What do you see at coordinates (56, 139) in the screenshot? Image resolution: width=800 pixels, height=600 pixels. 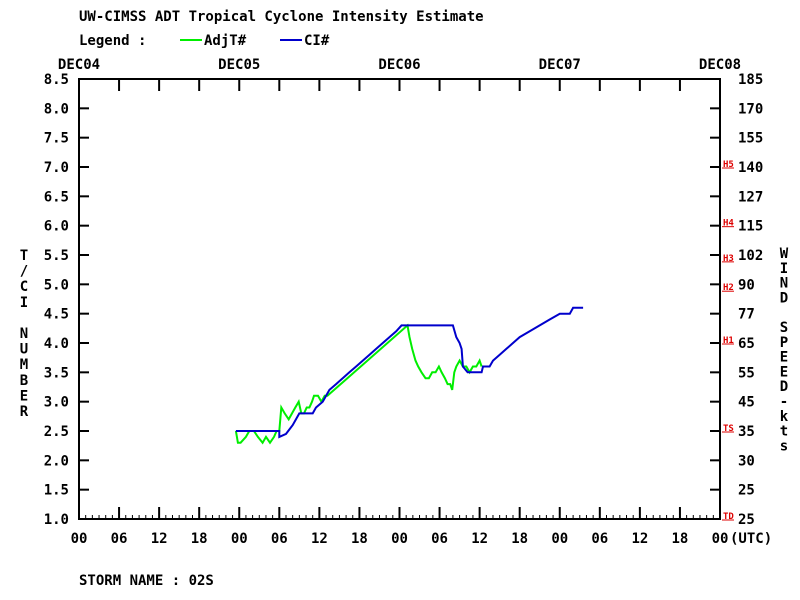 I see `y-tick-label: 7.5` at bounding box center [56, 139].